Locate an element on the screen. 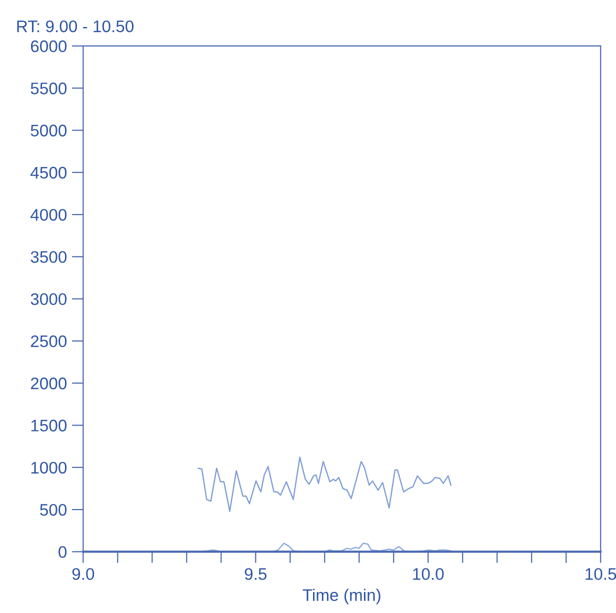 This screenshot has height=613, width=616. y-tick-label: 3000 is located at coordinates (48, 299).